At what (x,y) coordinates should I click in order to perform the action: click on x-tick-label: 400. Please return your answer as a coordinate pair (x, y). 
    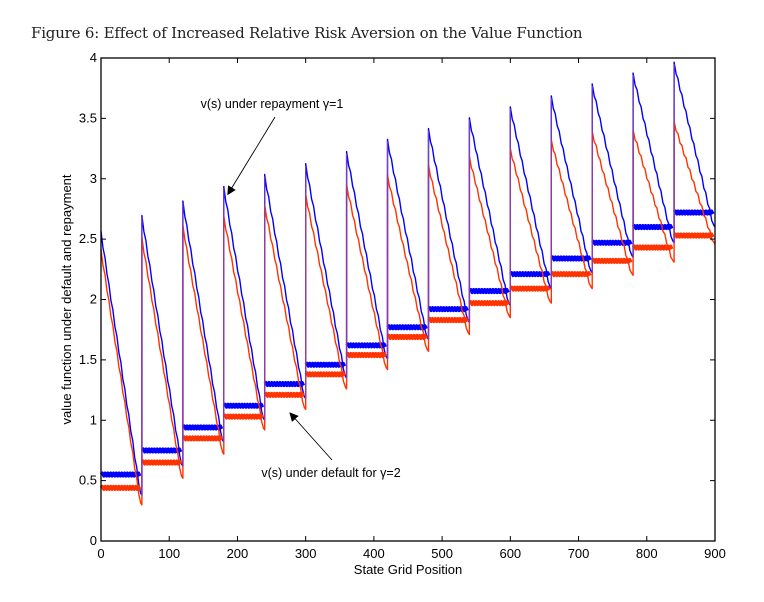
    Looking at the image, I should click on (374, 553).